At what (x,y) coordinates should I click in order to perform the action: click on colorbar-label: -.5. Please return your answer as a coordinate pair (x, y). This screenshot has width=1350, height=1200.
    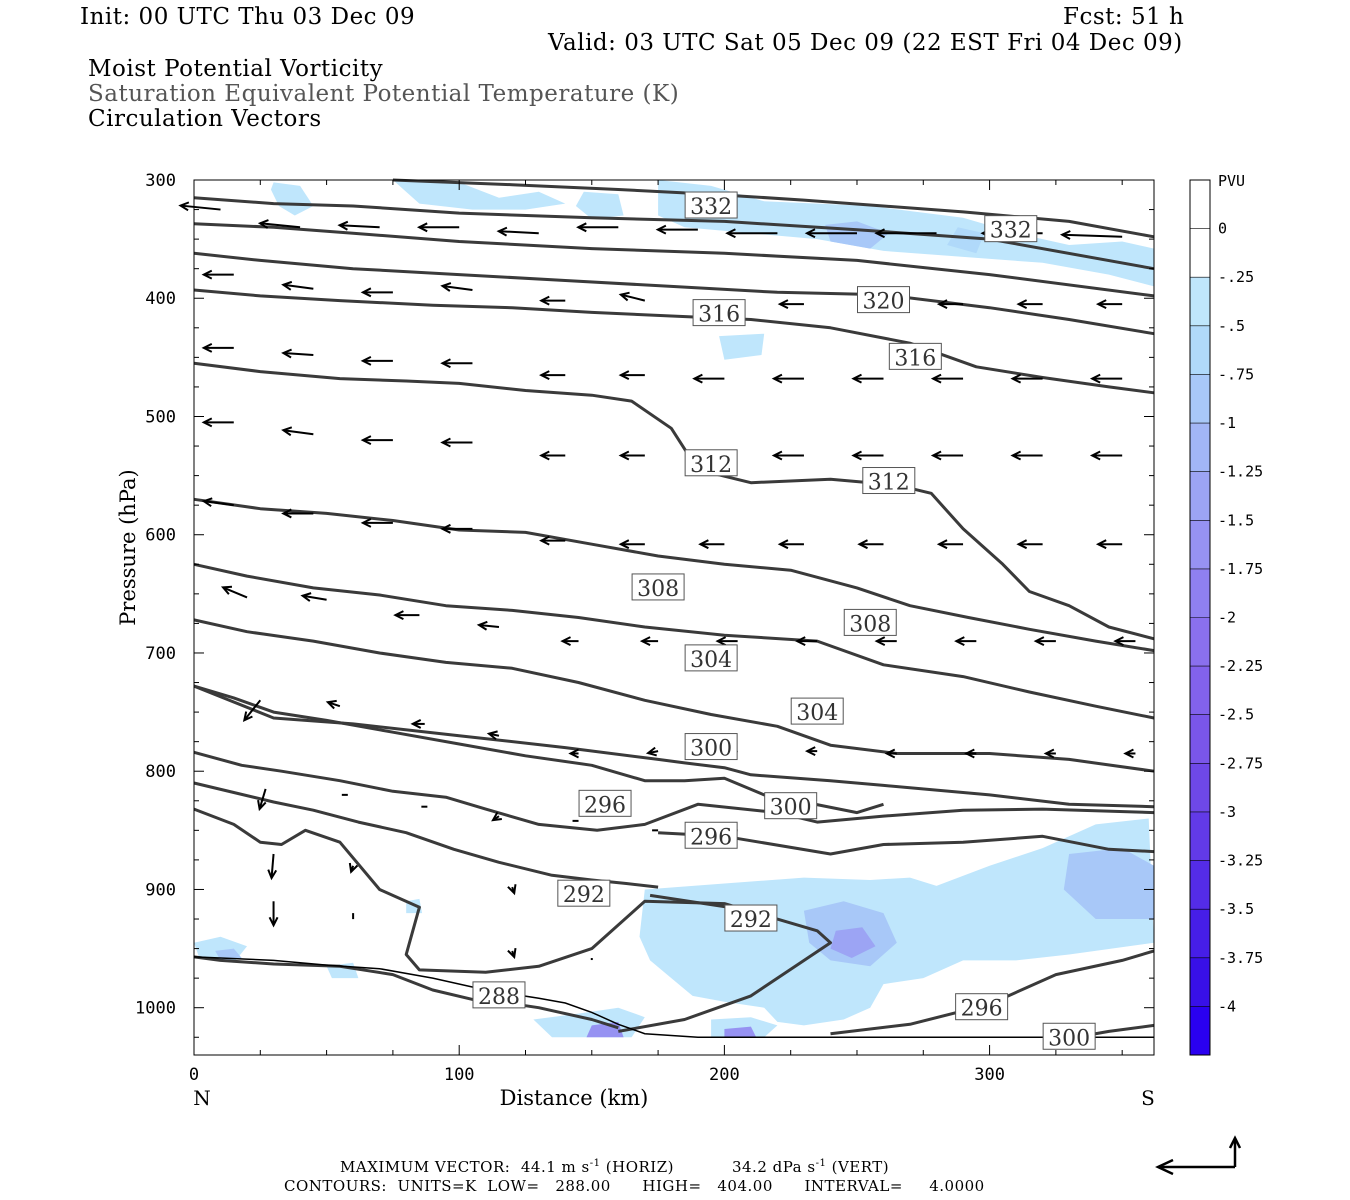
    Looking at the image, I should click on (1231, 326).